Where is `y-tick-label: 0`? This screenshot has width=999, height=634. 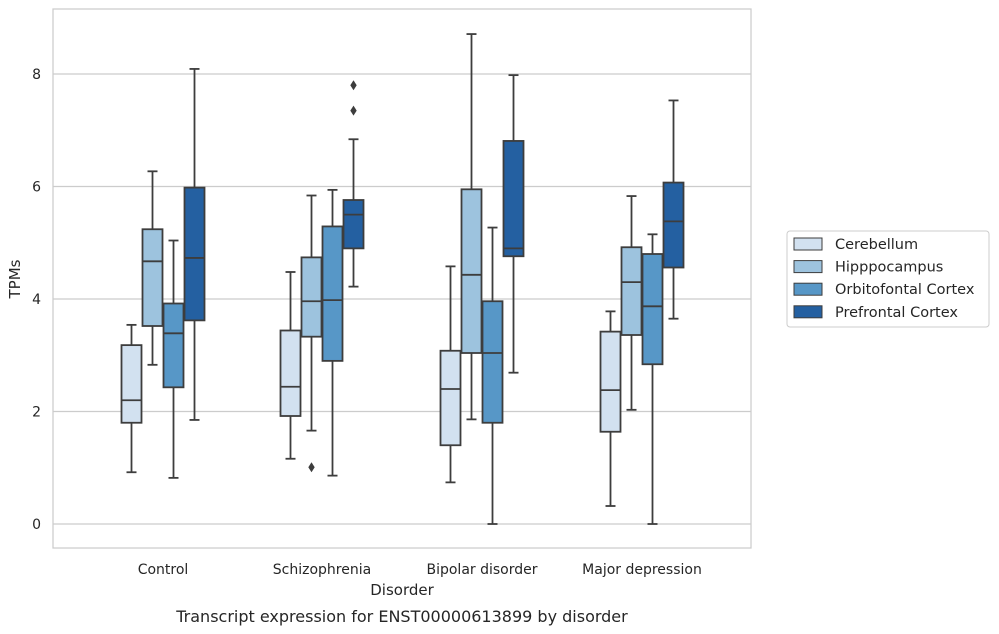
y-tick-label: 0 is located at coordinates (36, 525).